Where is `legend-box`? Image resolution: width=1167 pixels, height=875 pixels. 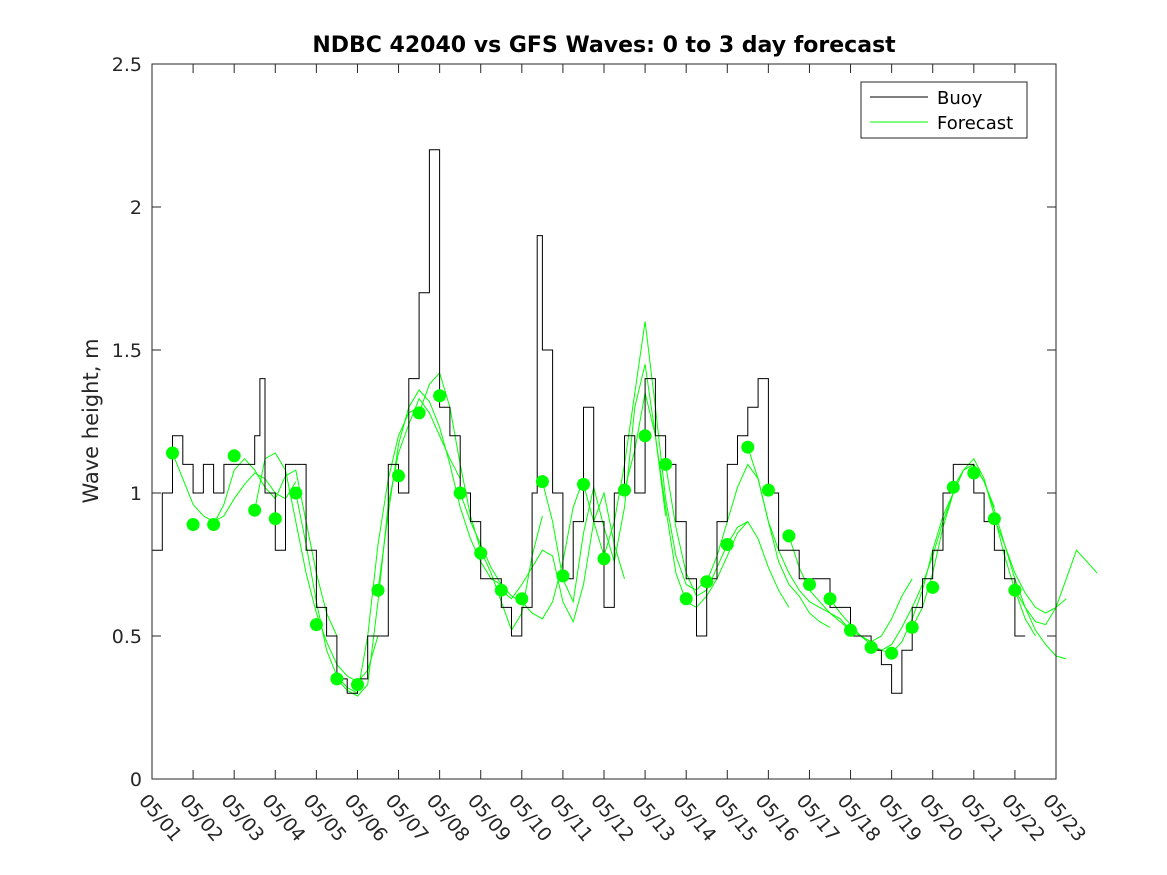 legend-box is located at coordinates (944, 110).